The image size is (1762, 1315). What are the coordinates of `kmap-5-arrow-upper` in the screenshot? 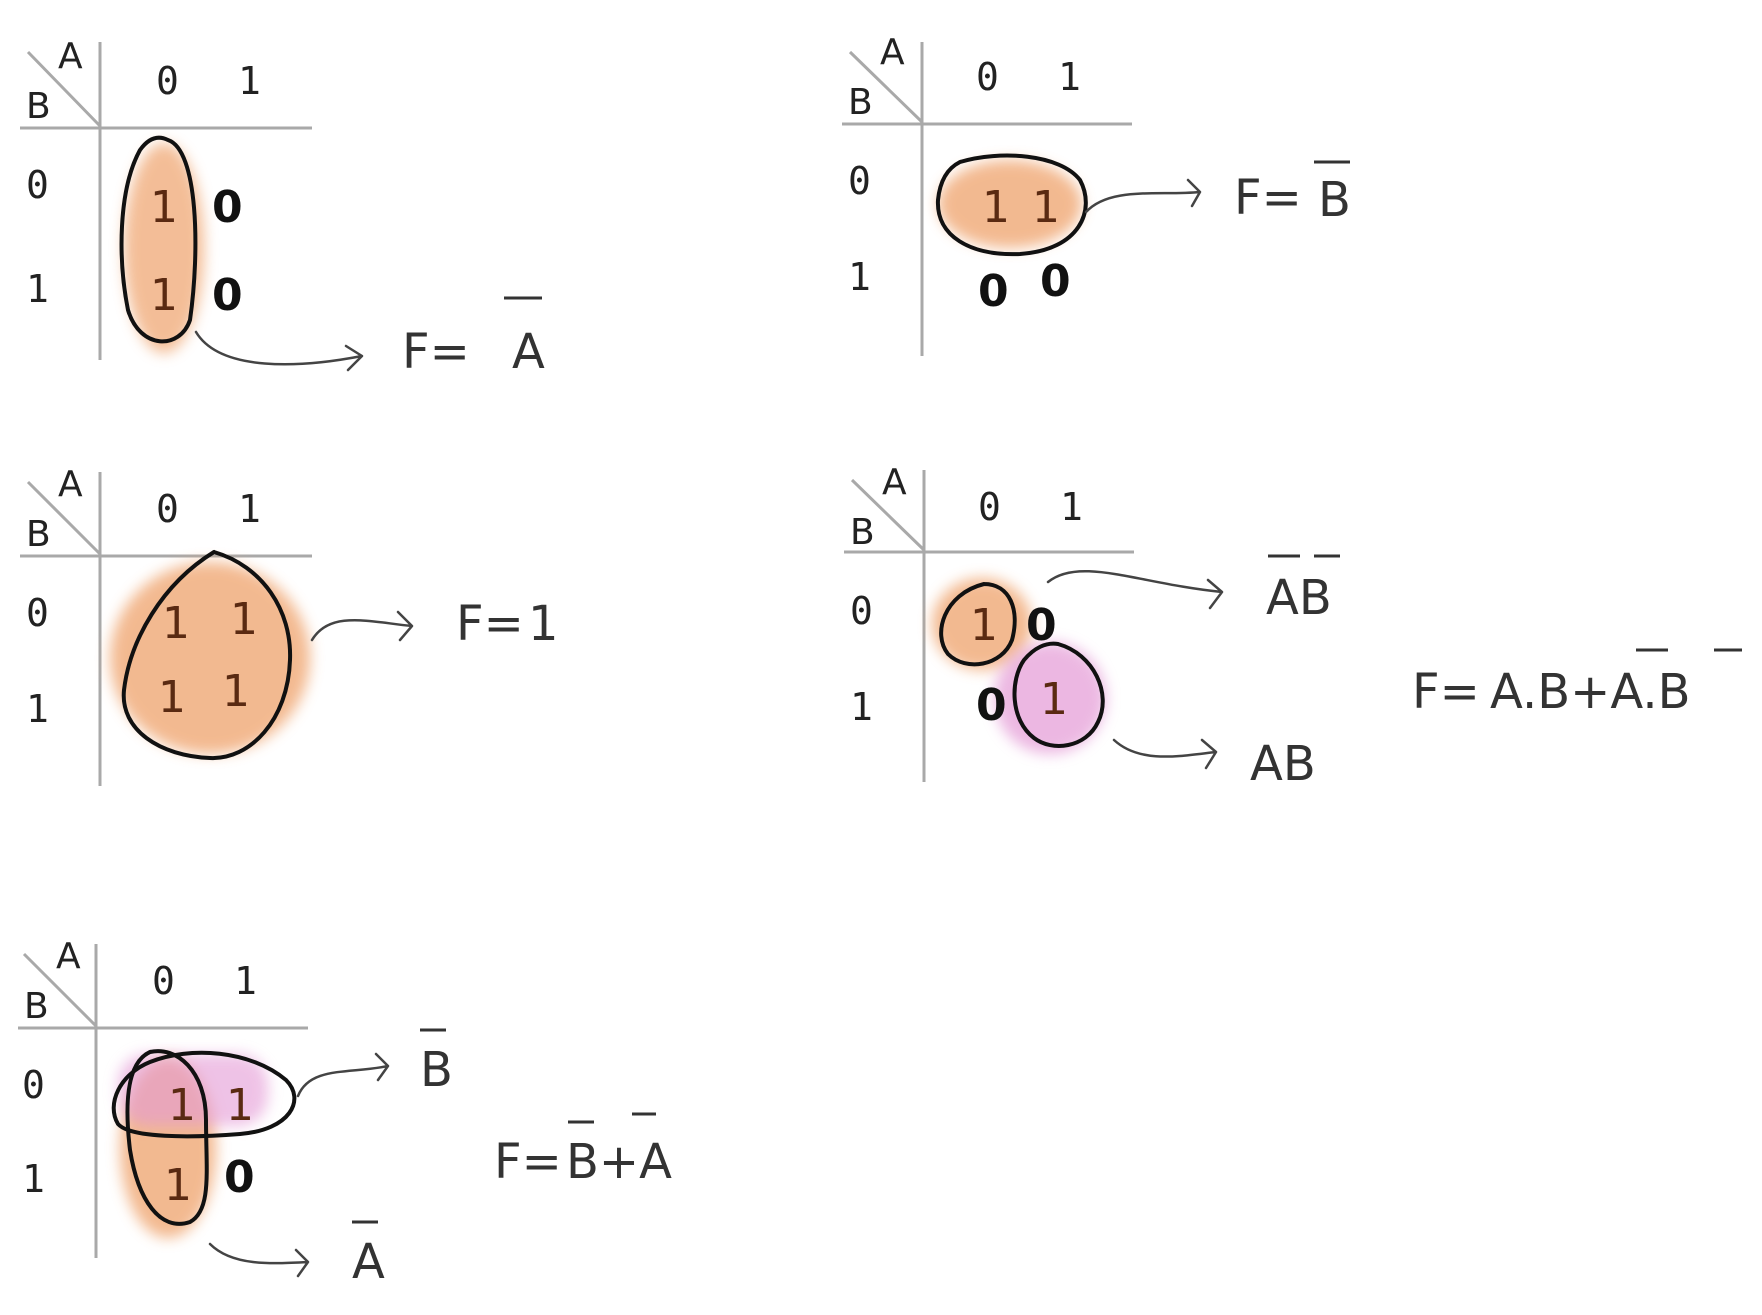 It's located at (343, 1075).